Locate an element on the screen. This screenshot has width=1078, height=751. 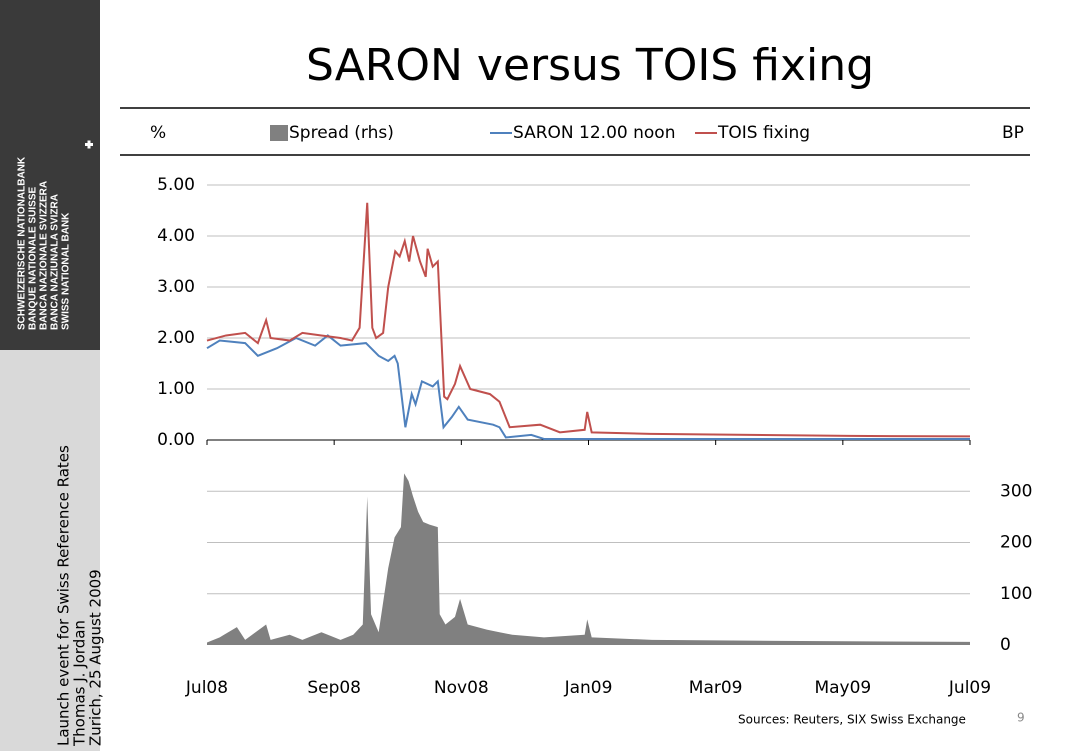
y2-tick-label: 200 is located at coordinates (1016, 543).